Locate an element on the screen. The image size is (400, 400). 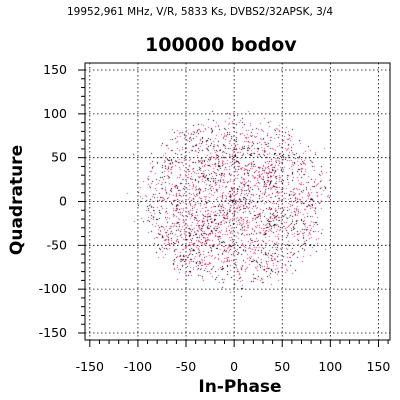
chart-title: 100000 bodov is located at coordinates (221, 45).